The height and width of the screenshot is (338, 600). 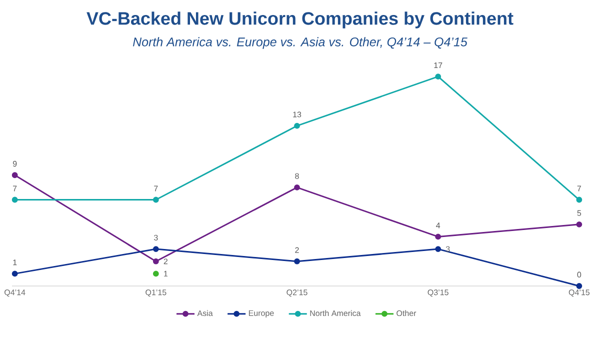 What do you see at coordinates (156, 293) in the screenshot?
I see `x-tick-label: Q1’15` at bounding box center [156, 293].